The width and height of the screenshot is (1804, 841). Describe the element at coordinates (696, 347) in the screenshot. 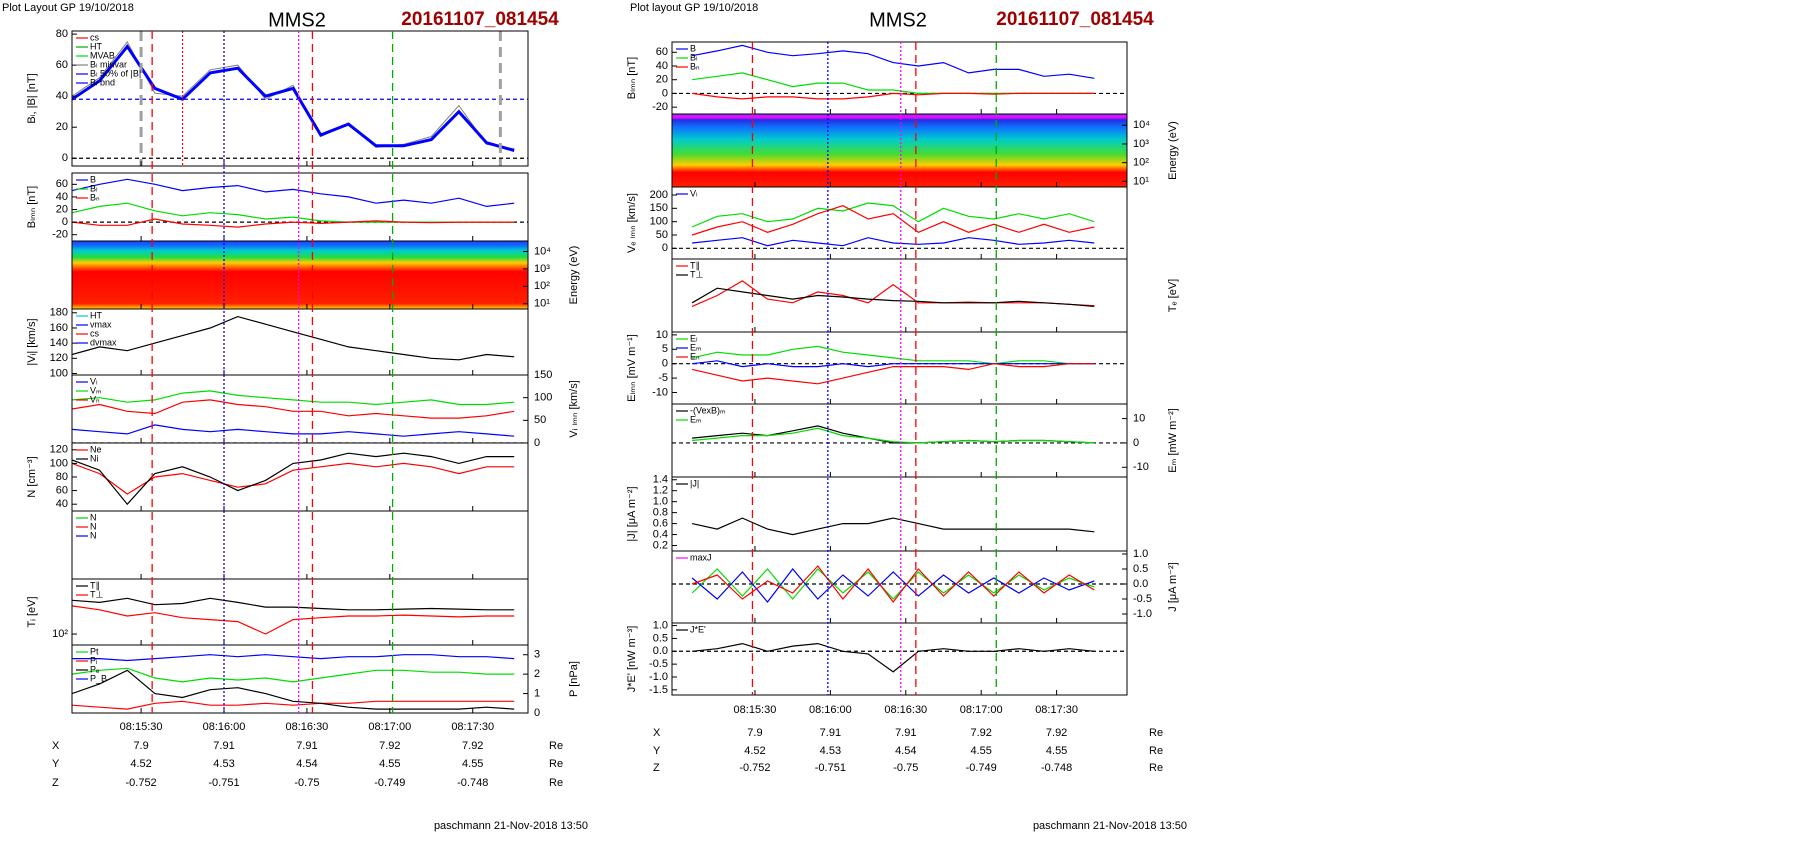

I see `legend-label: Eₘ` at that location.